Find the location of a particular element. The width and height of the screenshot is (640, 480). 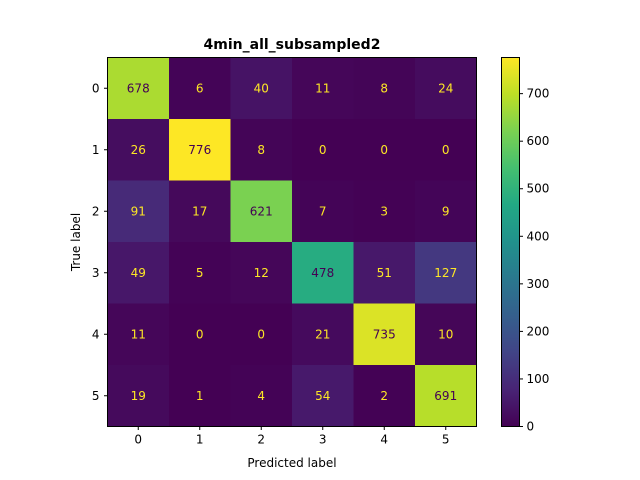

cell-value-label: 54 is located at coordinates (322, 396).